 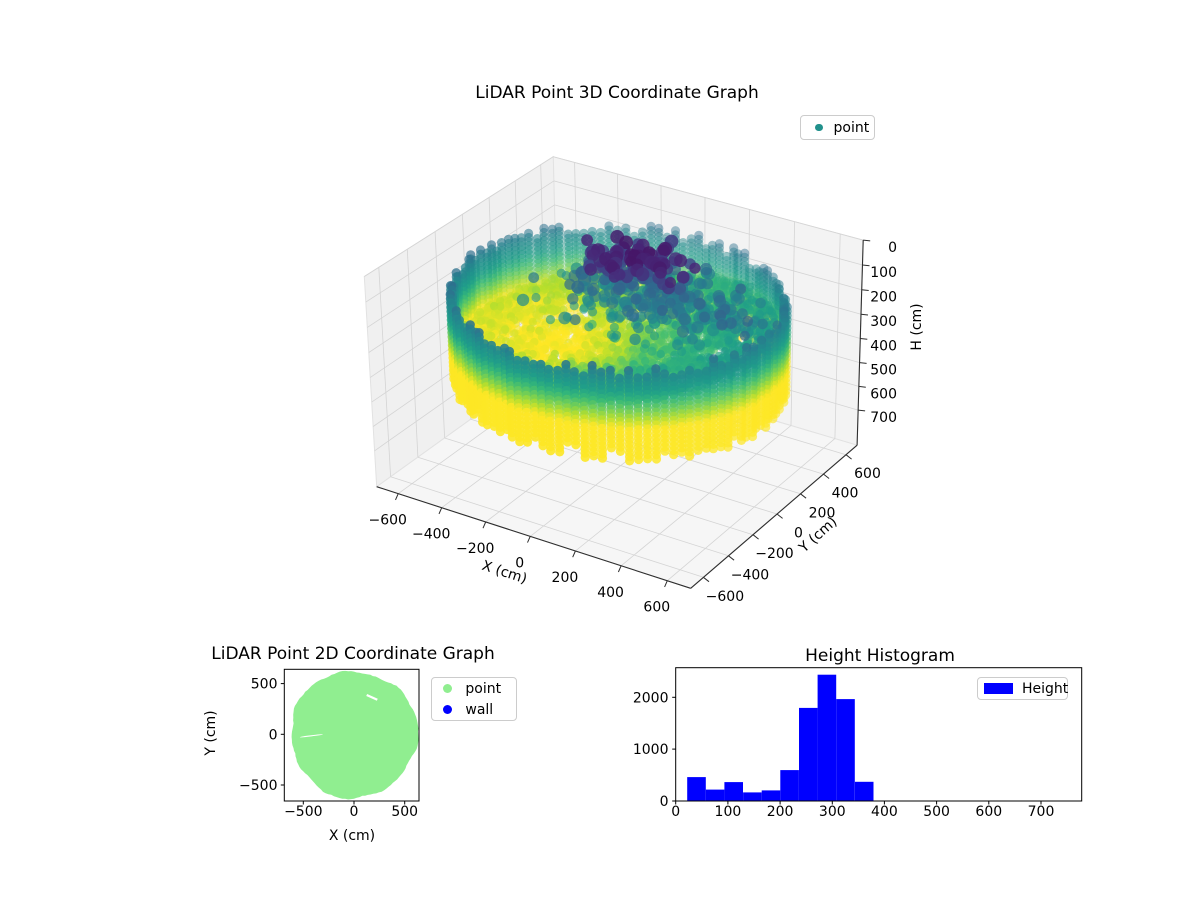 What do you see at coordinates (1045, 688) in the screenshot?
I see `histogram-legend-label-height: Height` at bounding box center [1045, 688].